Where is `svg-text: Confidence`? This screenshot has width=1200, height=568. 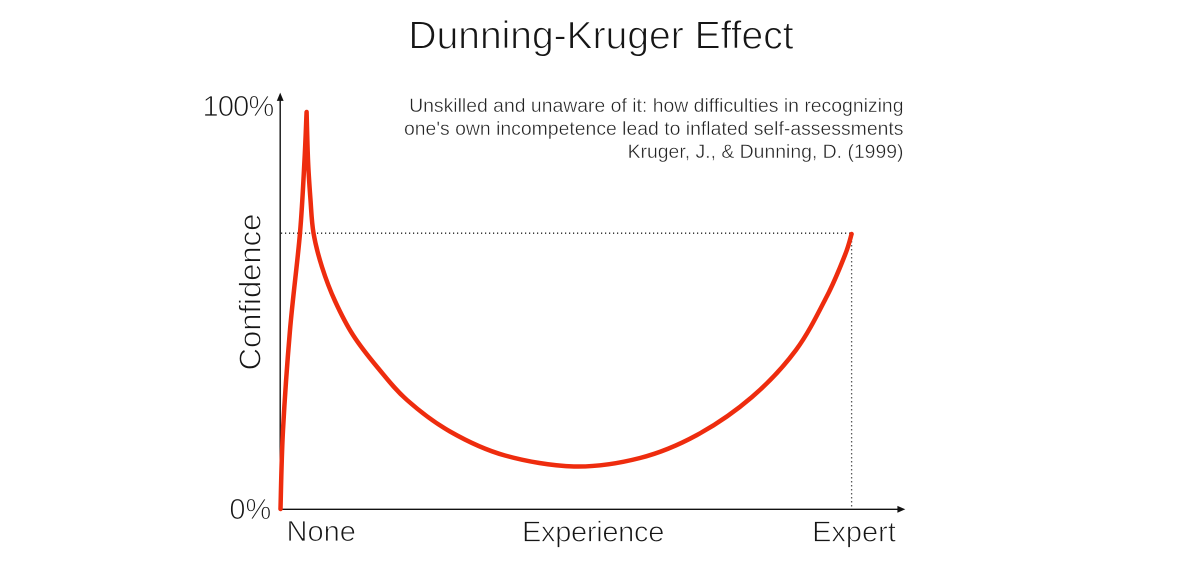
svg-text: Confidence is located at coordinates (250, 292).